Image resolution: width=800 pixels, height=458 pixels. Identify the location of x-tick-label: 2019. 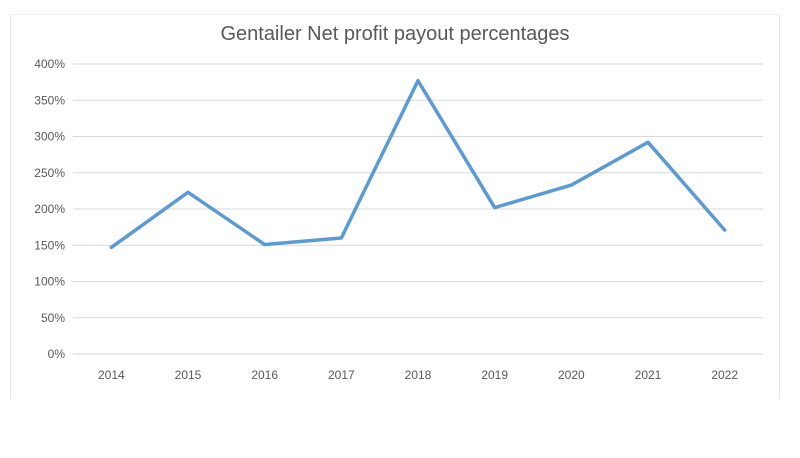
(494, 375).